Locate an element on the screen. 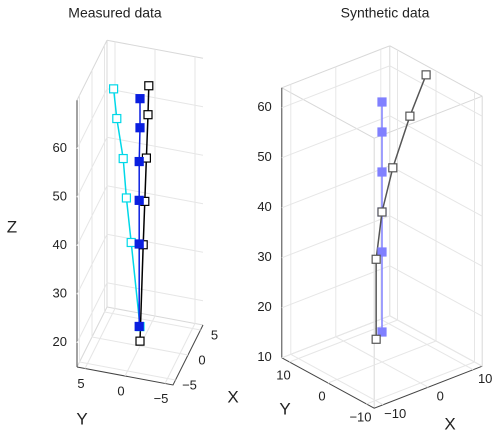 The height and width of the screenshot is (438, 500). z-axis-label: Z is located at coordinates (12, 226).